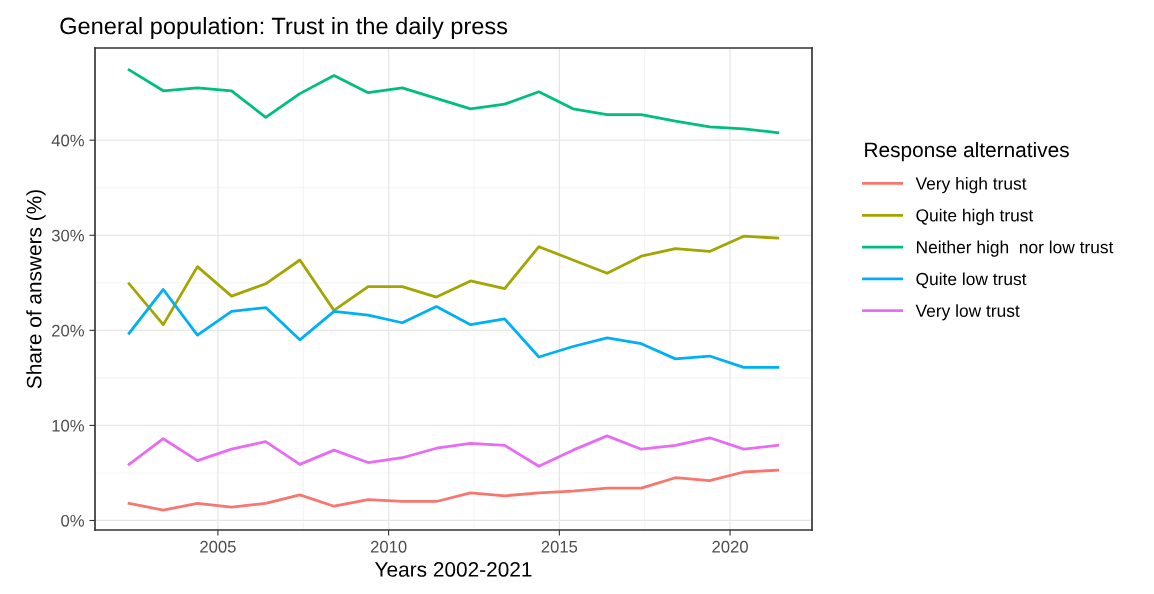 The width and height of the screenshot is (1154, 594). Describe the element at coordinates (68, 425) in the screenshot. I see `y-tick-label: 10%` at that location.